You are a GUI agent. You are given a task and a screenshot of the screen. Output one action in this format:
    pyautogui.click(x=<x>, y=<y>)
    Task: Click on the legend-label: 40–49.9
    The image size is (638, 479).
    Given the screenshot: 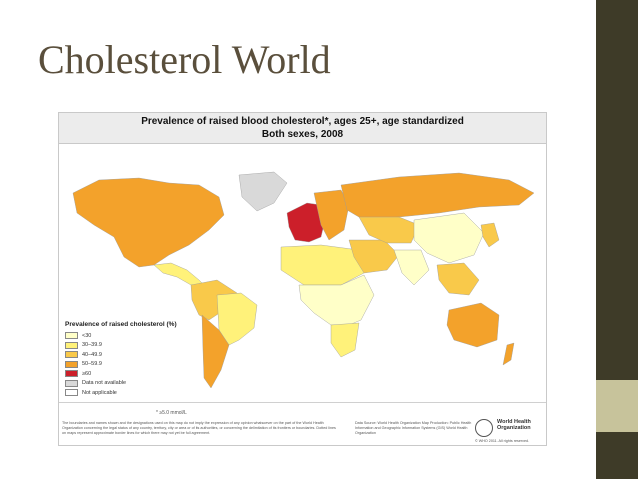 What is the action you would take?
    pyautogui.click(x=92, y=354)
    